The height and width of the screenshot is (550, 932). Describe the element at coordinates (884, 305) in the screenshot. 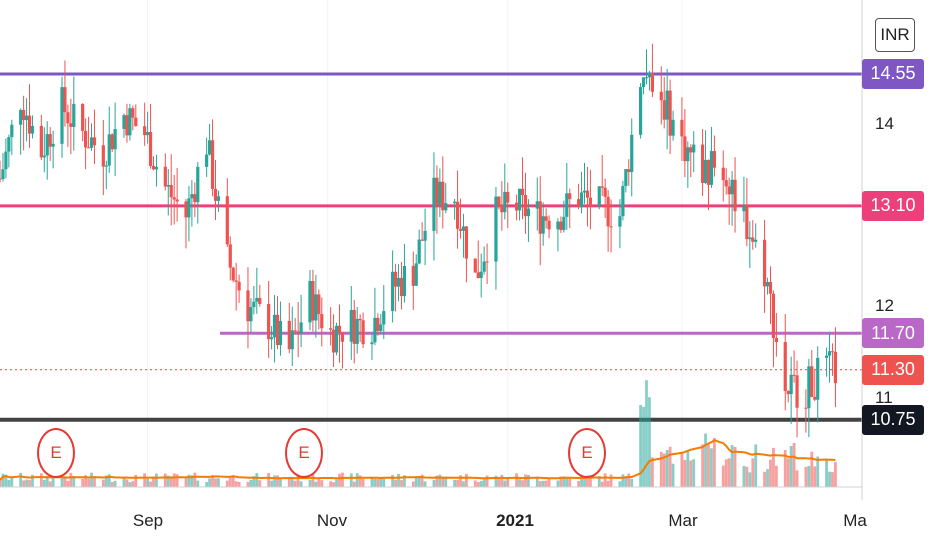

I see `y-tick-label: 12` at that location.